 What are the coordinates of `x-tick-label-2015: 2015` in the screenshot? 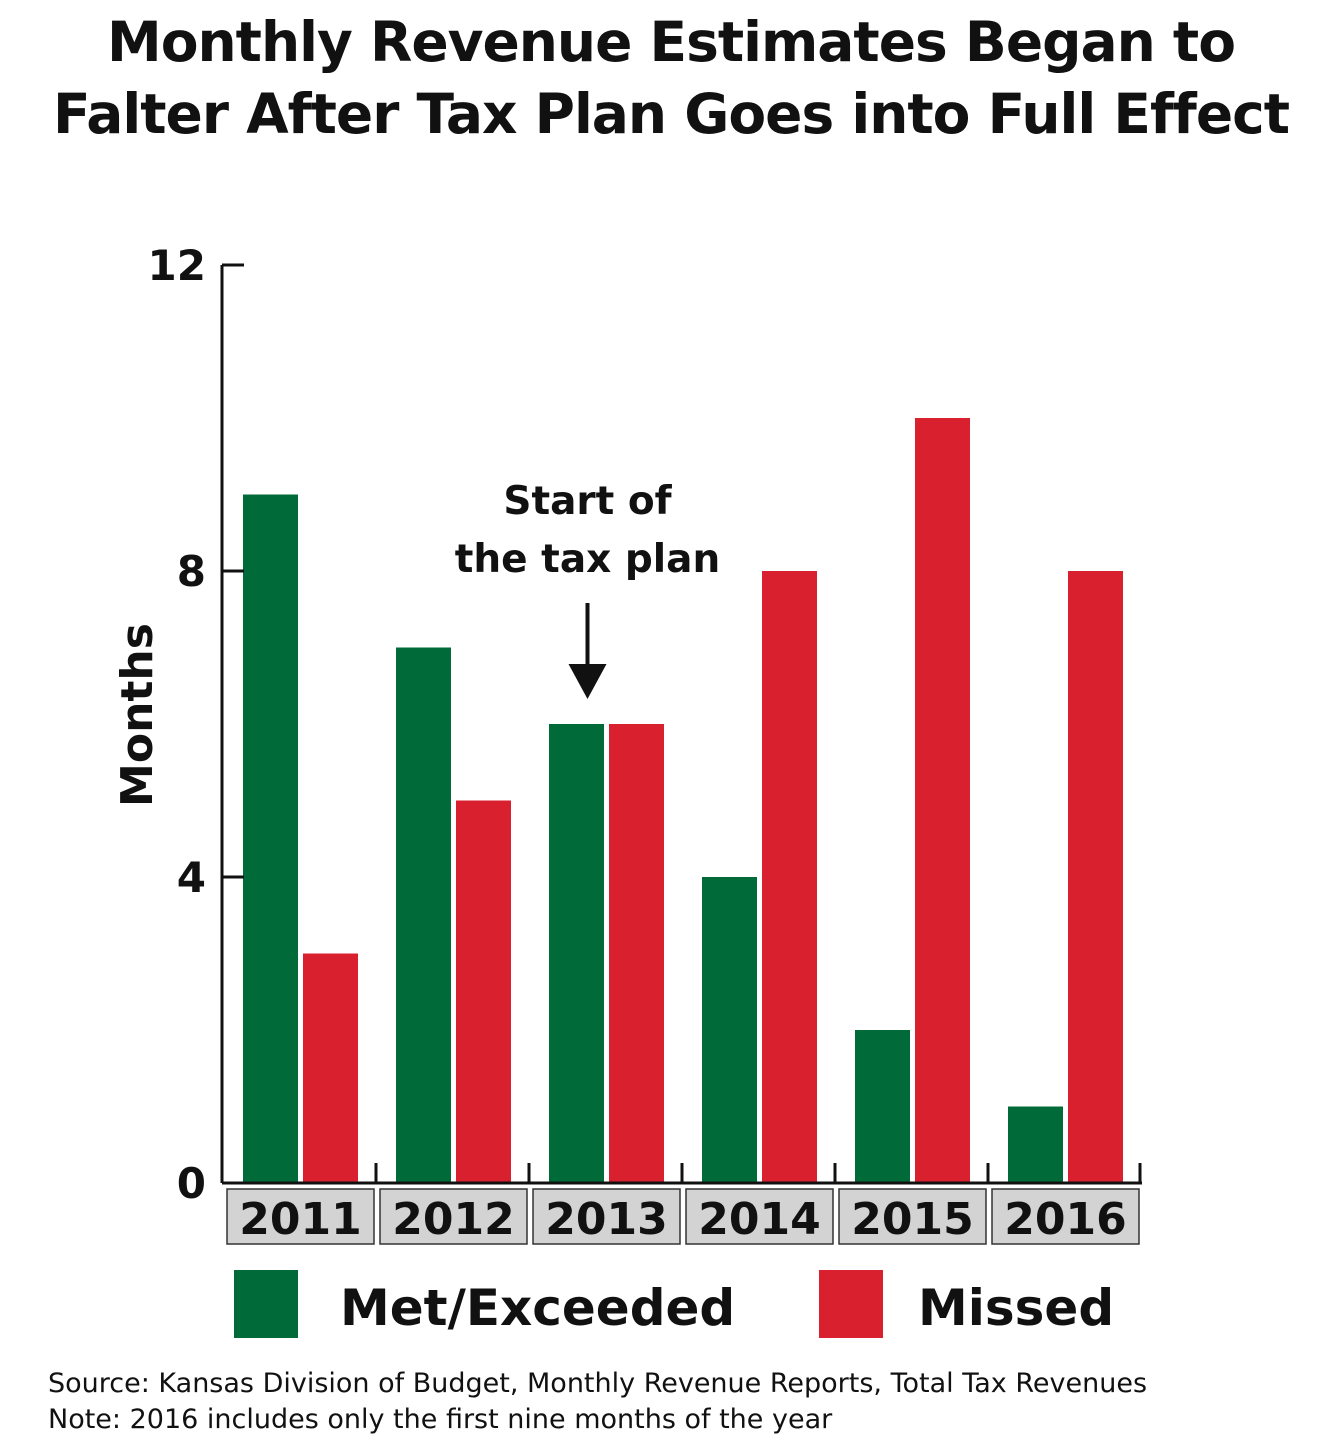 It's located at (912, 1219).